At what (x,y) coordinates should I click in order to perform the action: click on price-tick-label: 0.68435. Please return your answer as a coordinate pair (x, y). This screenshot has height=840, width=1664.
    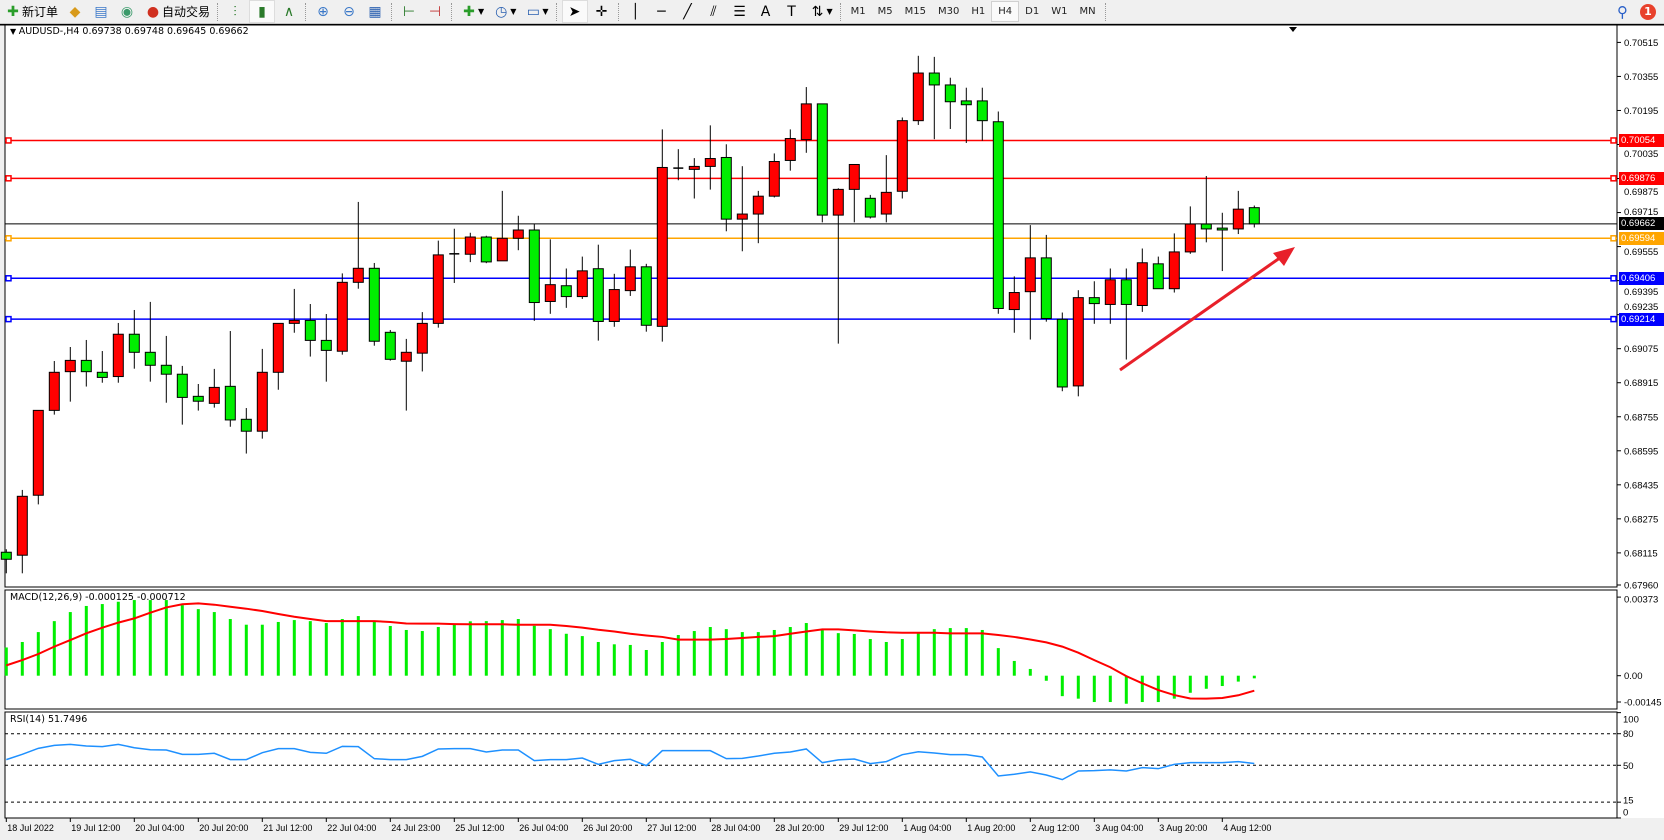
    Looking at the image, I should click on (1641, 485).